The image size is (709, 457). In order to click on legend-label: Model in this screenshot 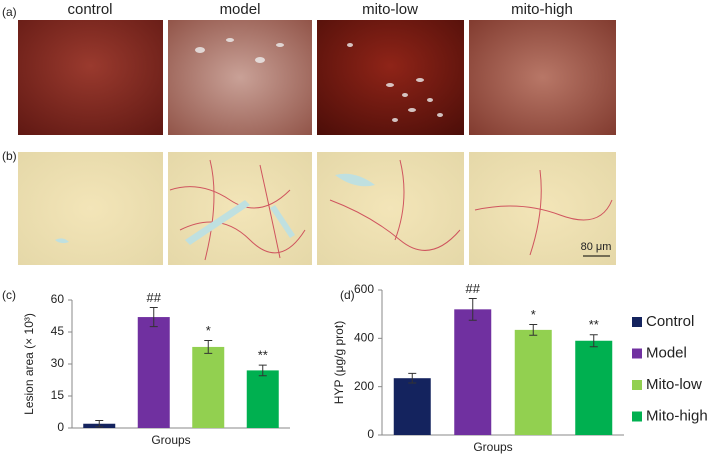, I will do `click(666, 352)`.